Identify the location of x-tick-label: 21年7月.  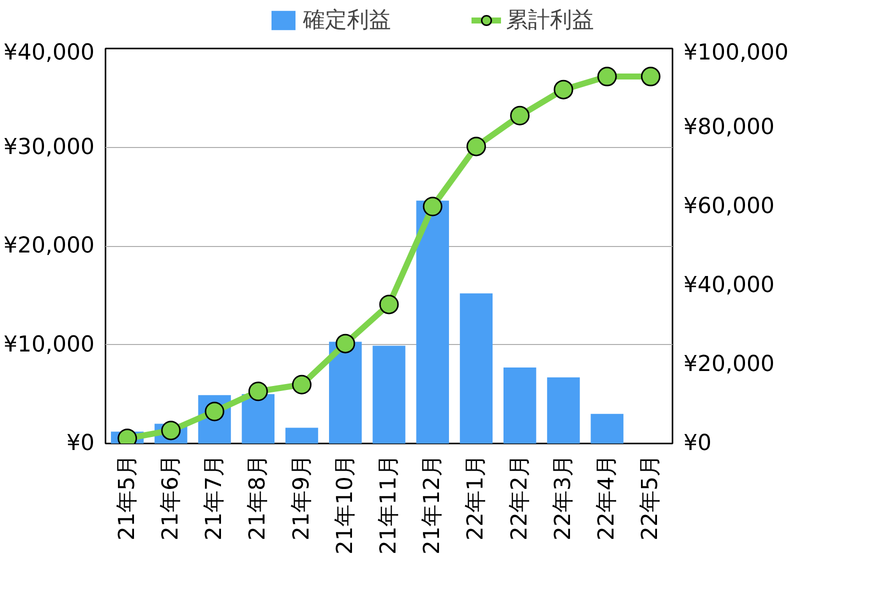
(215, 497).